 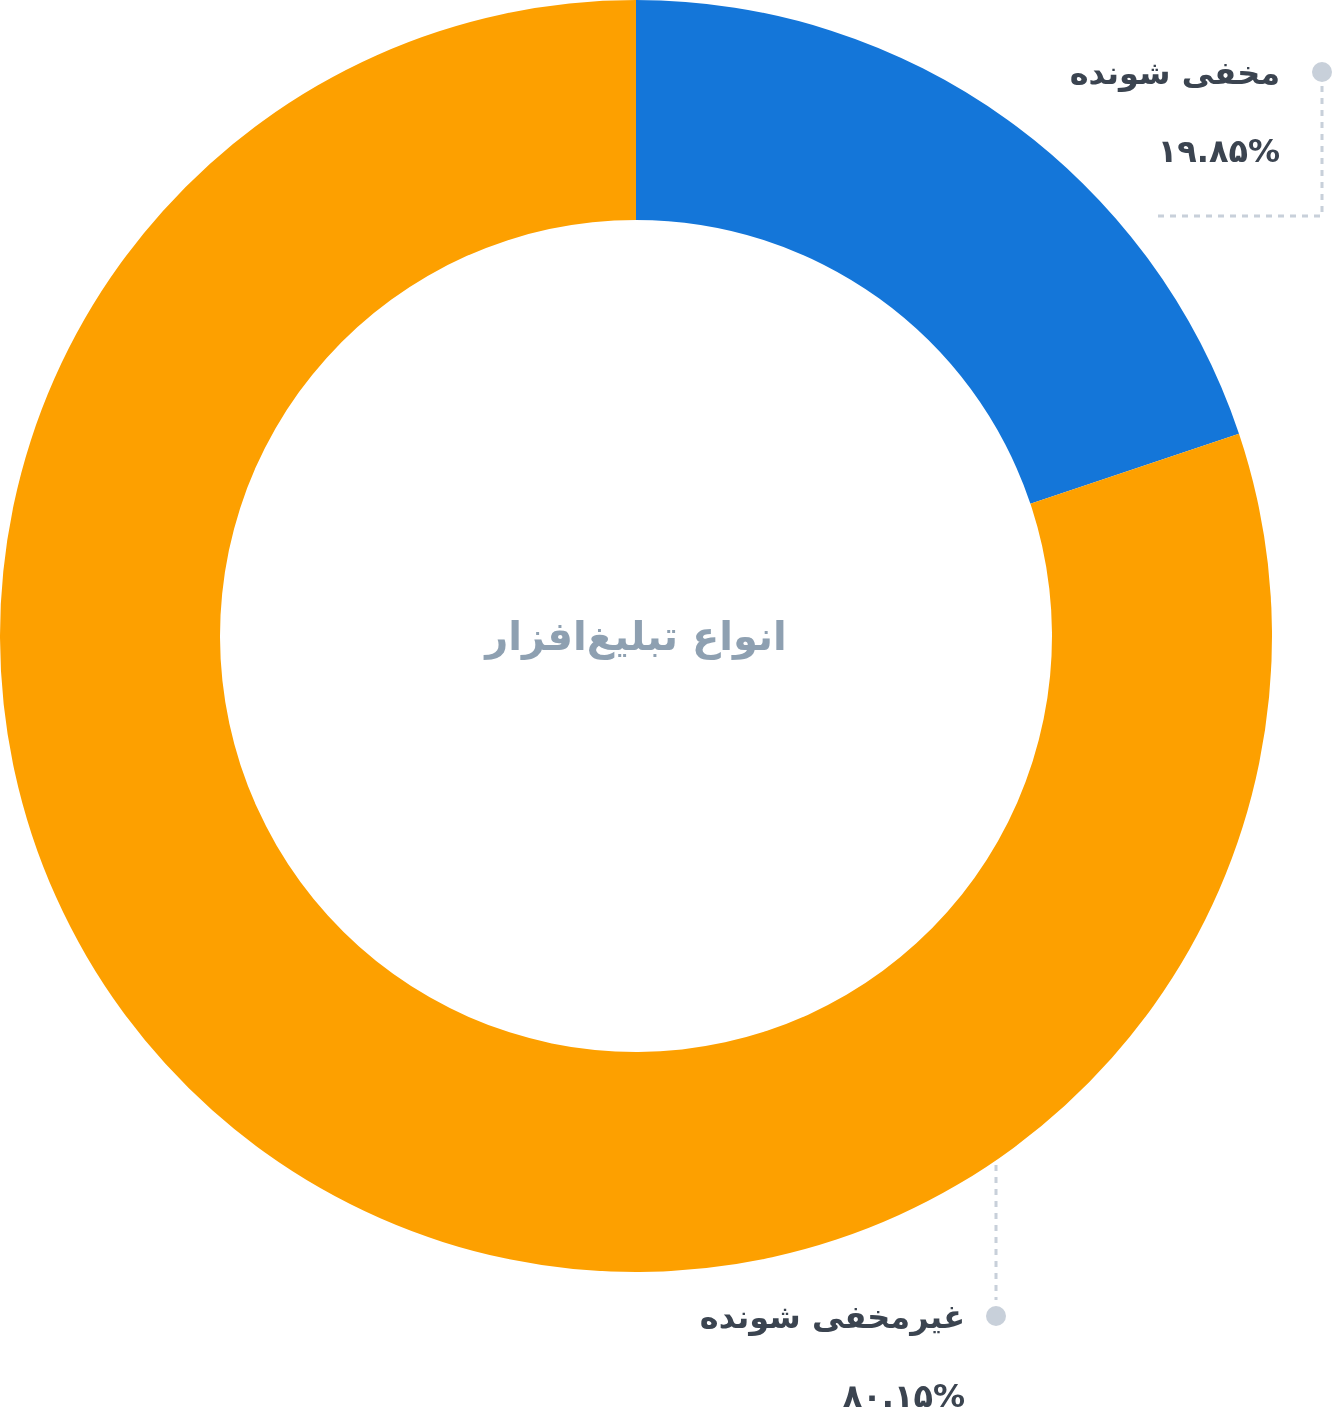 What do you see at coordinates (1174, 73) in the screenshot?
I see `slice-label: مخفی شونده` at bounding box center [1174, 73].